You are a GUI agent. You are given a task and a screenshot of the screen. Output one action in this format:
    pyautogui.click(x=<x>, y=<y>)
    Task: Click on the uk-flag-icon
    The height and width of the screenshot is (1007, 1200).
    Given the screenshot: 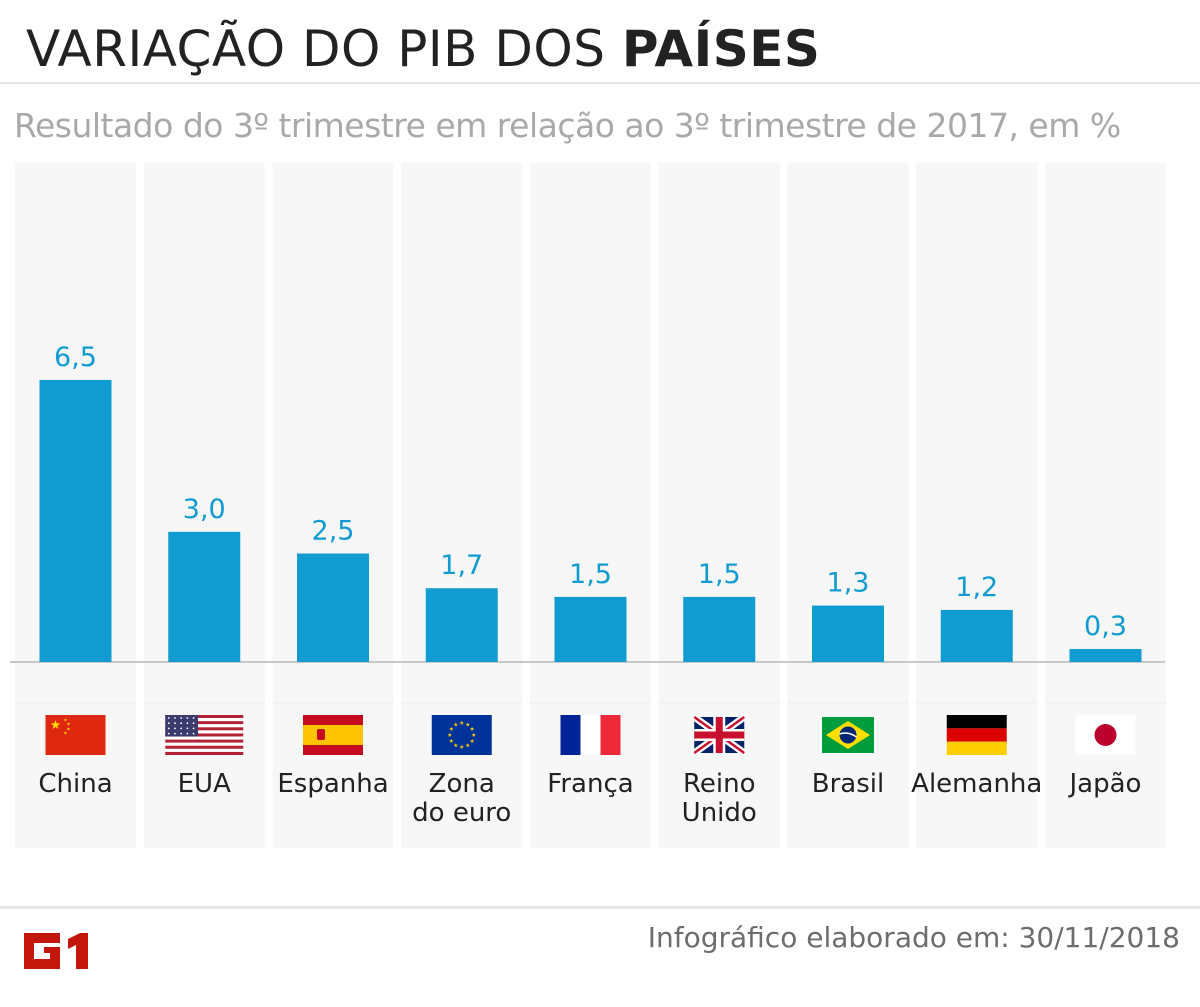 What is the action you would take?
    pyautogui.click(x=719, y=735)
    